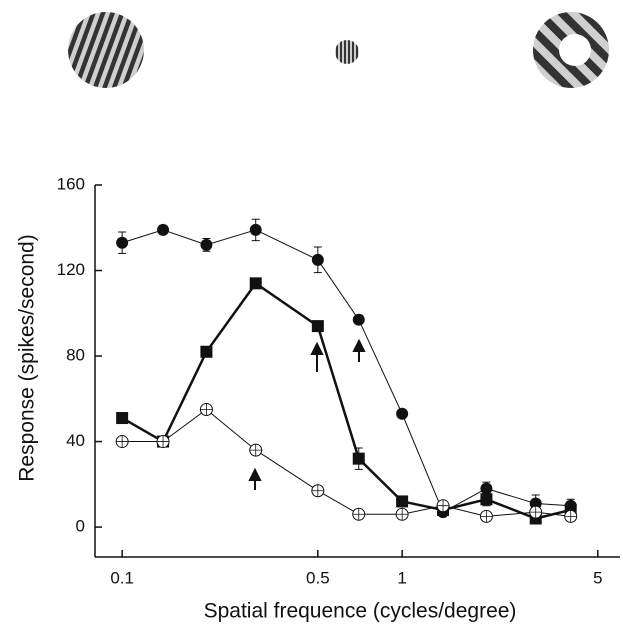 The image size is (623, 637). What do you see at coordinates (71, 269) in the screenshot?
I see `y-tick-label: 120` at bounding box center [71, 269].